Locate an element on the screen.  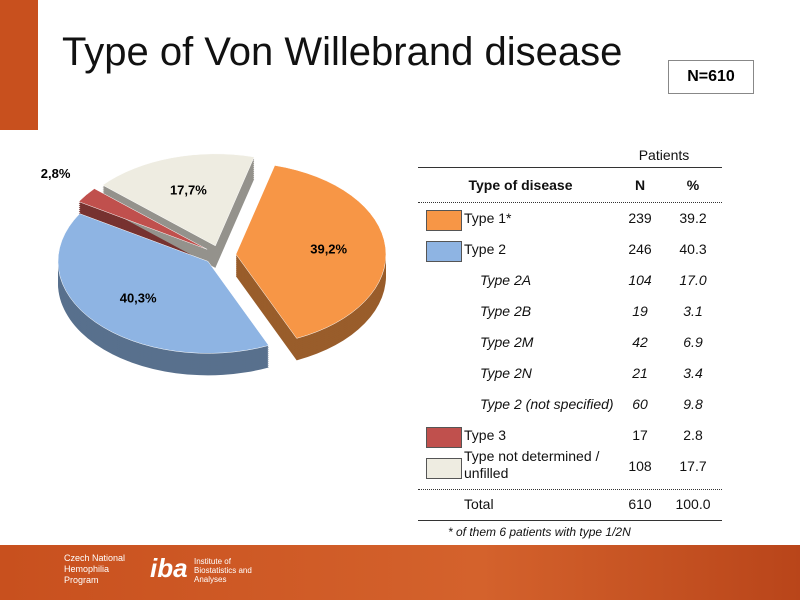
group-header: Patients is located at coordinates (664, 155).